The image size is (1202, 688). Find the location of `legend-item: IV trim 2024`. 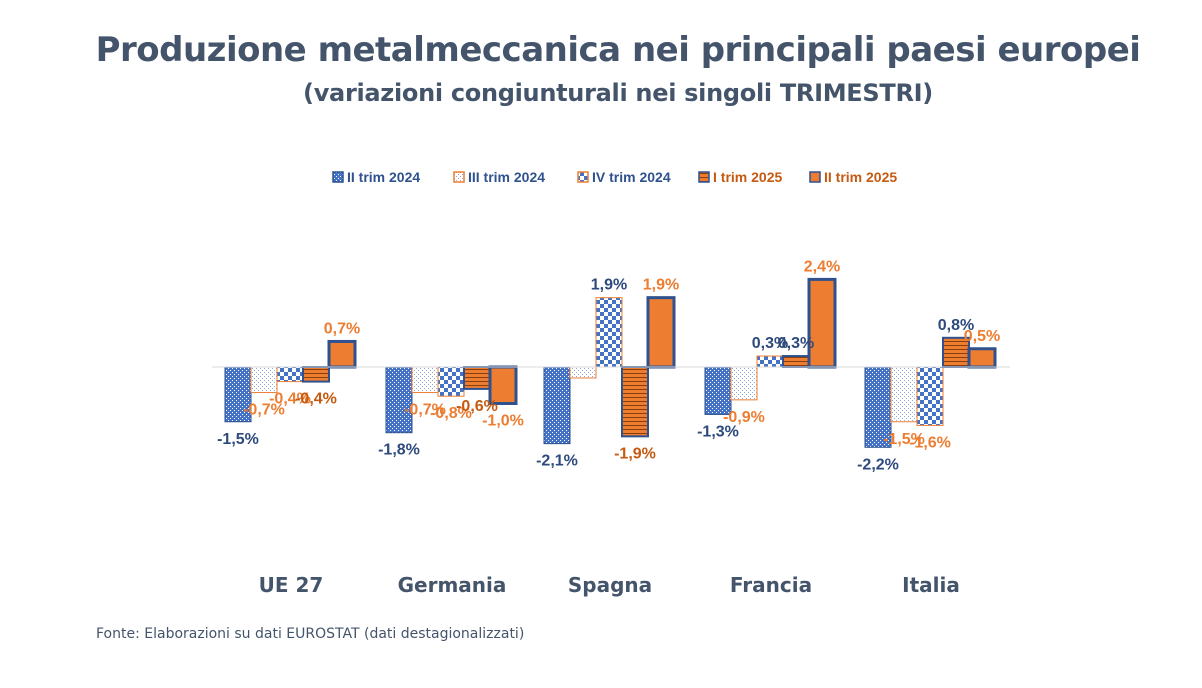

legend-item: IV trim 2024 is located at coordinates (624, 177).